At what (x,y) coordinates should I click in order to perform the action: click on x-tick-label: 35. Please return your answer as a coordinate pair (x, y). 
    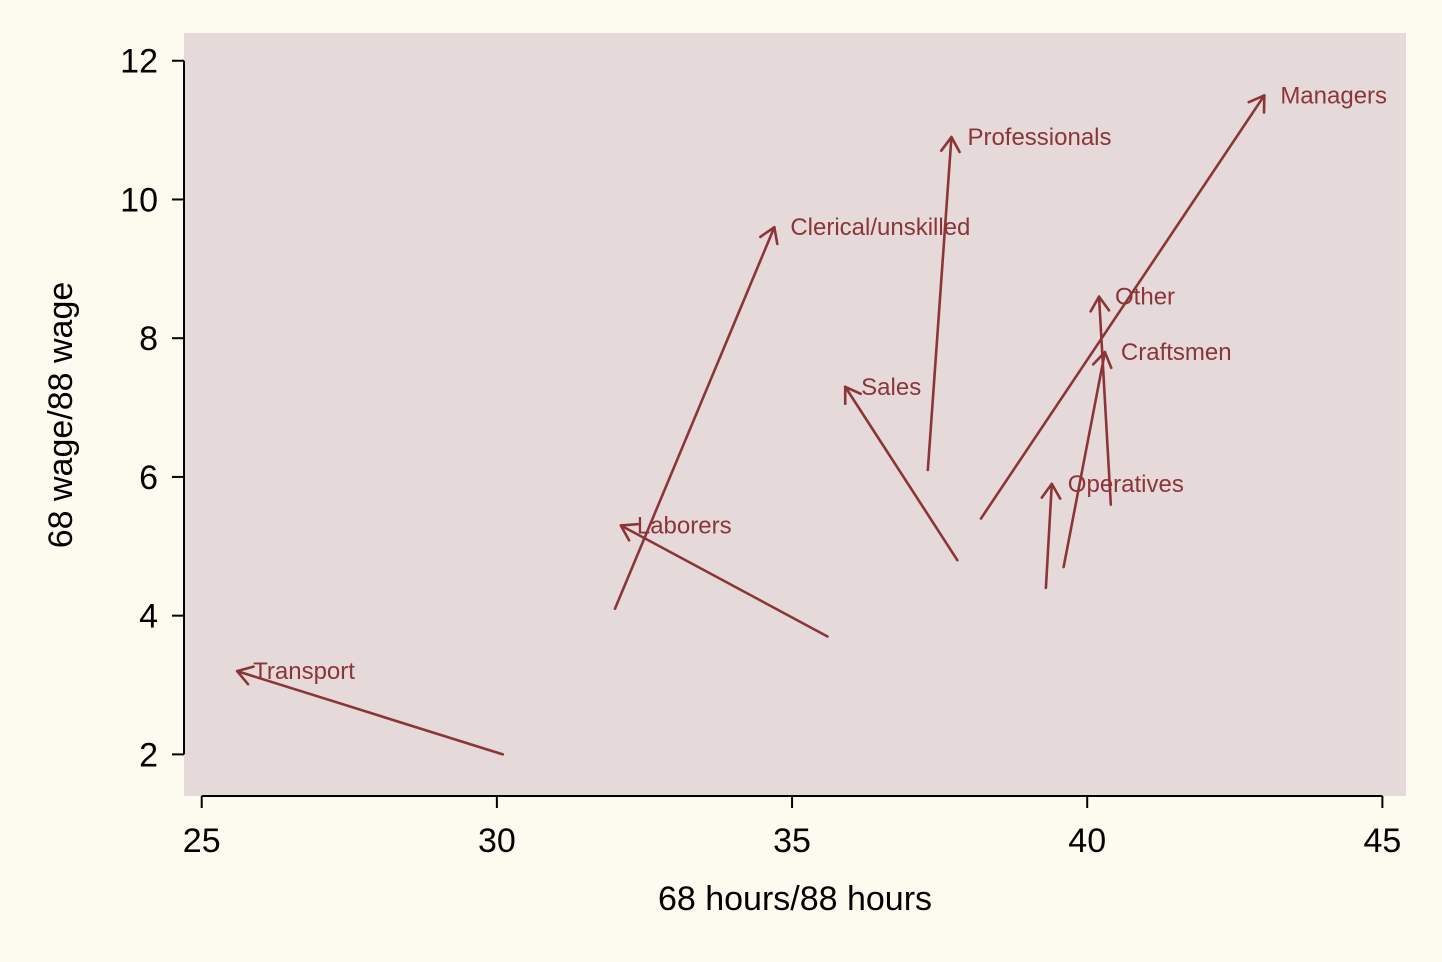
    Looking at the image, I should click on (792, 841).